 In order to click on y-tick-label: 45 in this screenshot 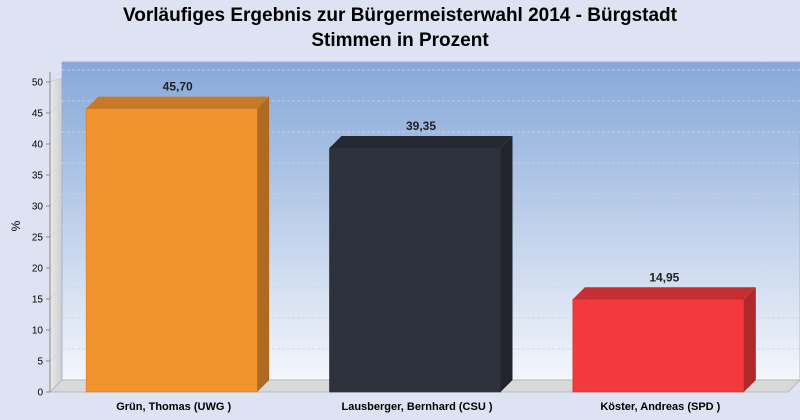, I will do `click(38, 114)`.